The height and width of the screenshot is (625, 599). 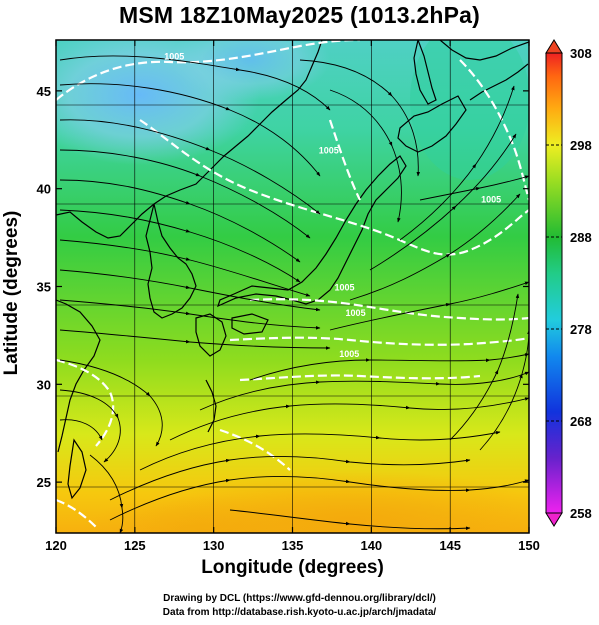 I want to click on colorbar-tick-label: 288, so click(x=581, y=237).